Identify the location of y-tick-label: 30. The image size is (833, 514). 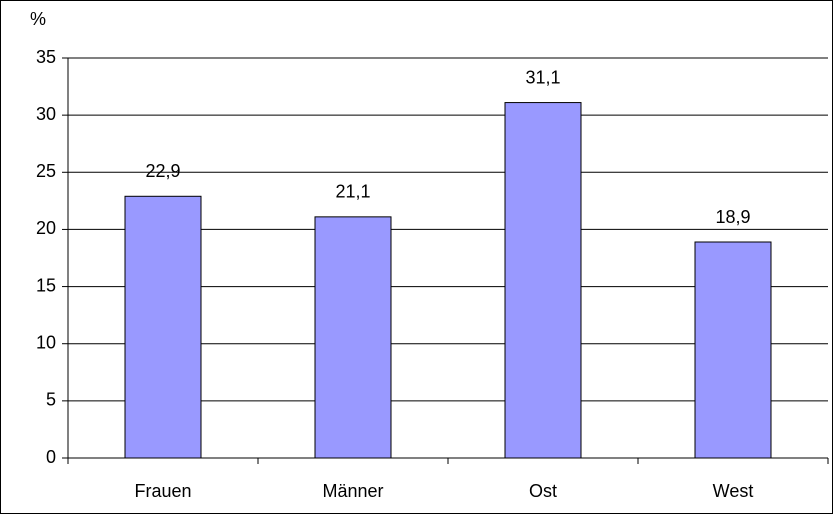
(46, 114).